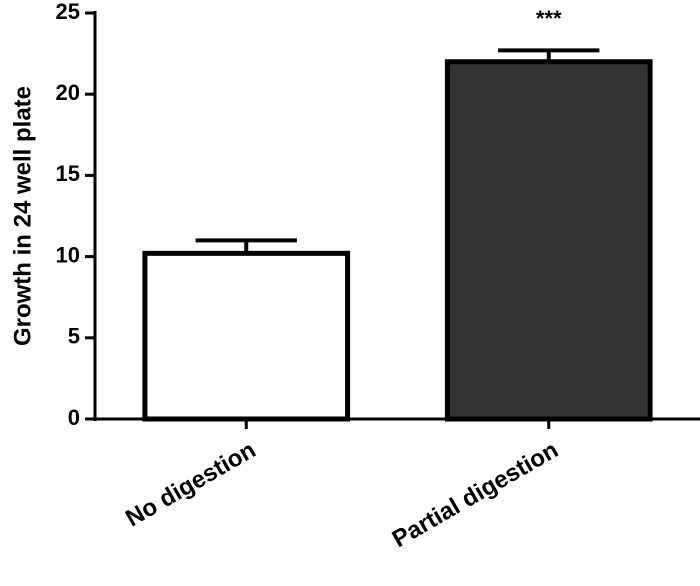 The height and width of the screenshot is (586, 700). What do you see at coordinates (74, 336) in the screenshot?
I see `y-tick-label: 5` at bounding box center [74, 336].